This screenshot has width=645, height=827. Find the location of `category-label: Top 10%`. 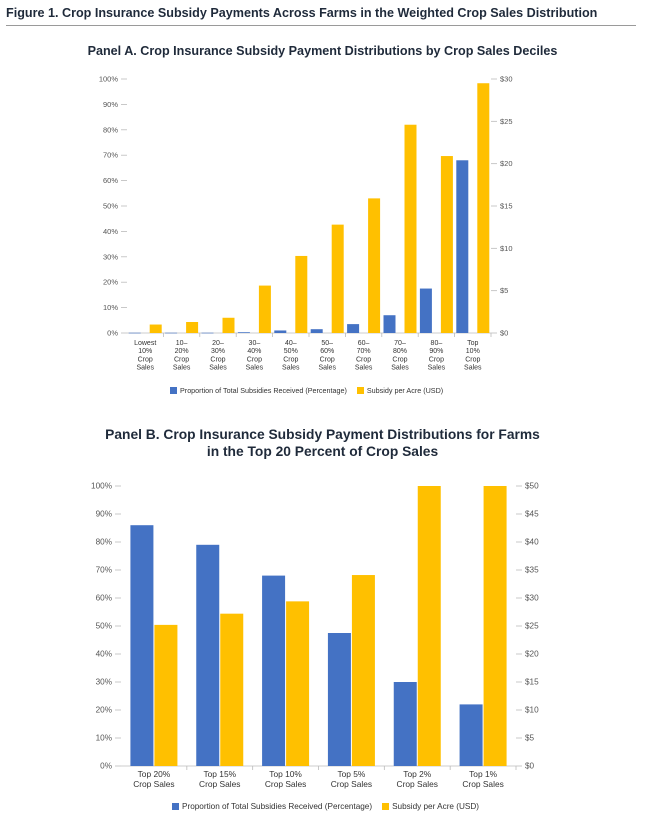

category-label: Top 10% is located at coordinates (285, 774).